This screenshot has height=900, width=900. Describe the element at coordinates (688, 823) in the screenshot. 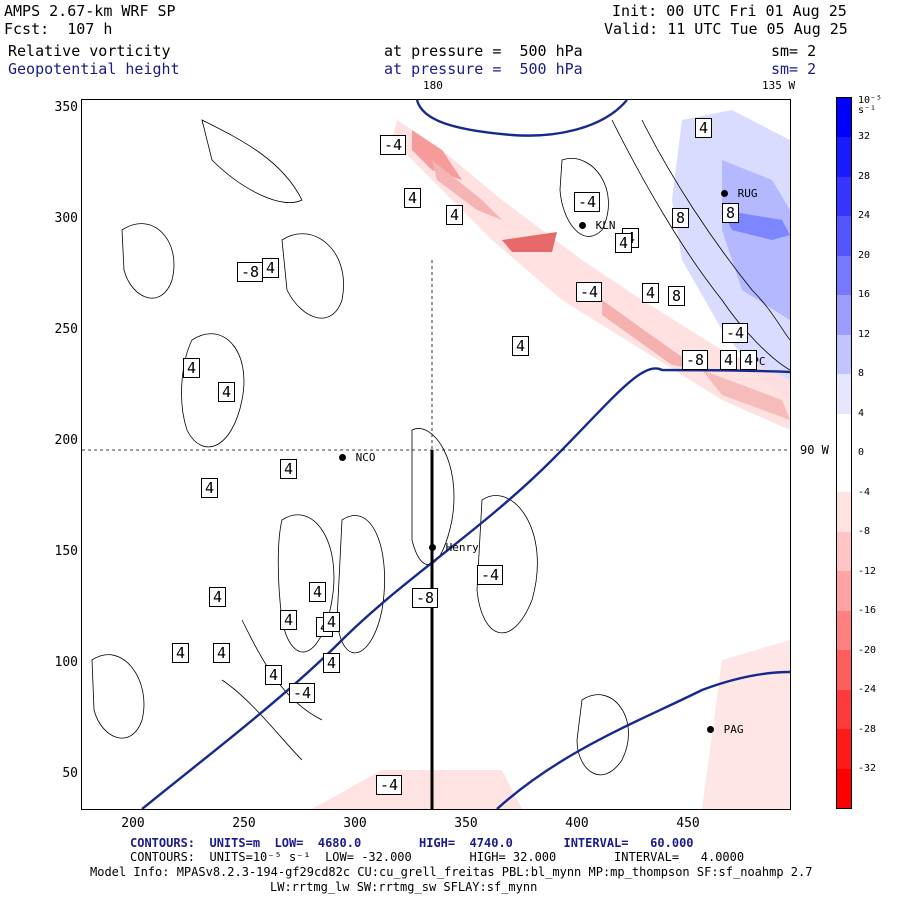

I see `x-tick: 450` at that location.